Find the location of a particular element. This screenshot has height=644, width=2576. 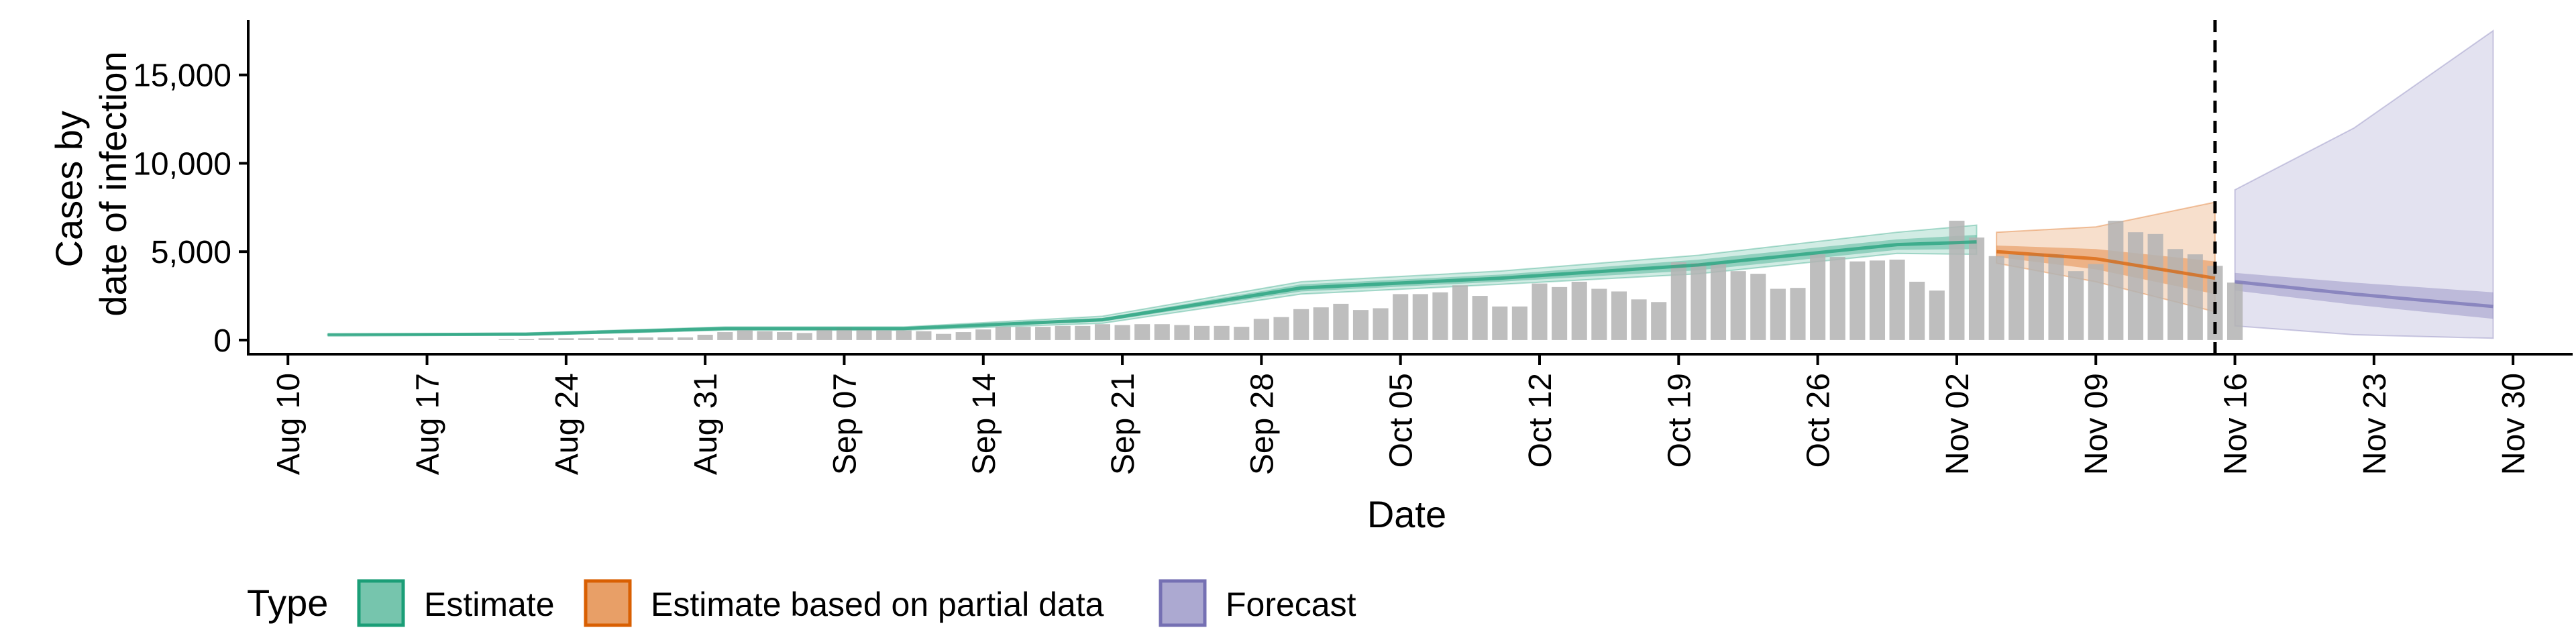

x-tick-label: Aug 10 is located at coordinates (289, 424).